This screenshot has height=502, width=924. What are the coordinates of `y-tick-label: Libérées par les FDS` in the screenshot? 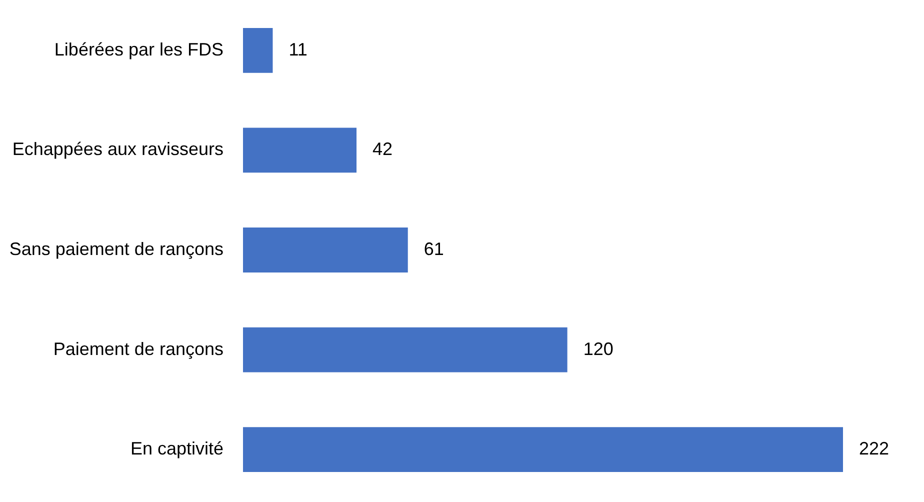 It's located at (139, 49).